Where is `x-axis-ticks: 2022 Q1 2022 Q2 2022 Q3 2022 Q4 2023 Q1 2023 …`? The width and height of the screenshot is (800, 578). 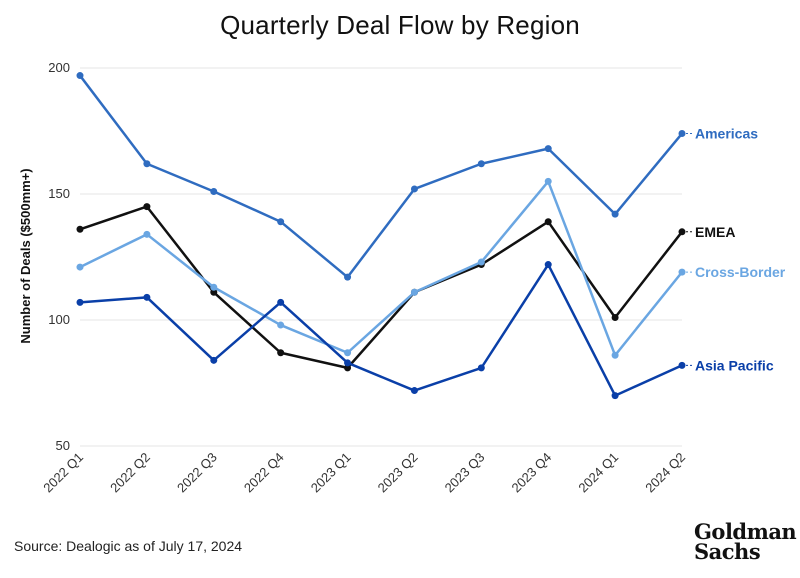
x-axis-ticks: 2022 Q1 2022 Q2 2022 Q3 2022 Q4 2023 Q1 2023 … is located at coordinates (364, 473).